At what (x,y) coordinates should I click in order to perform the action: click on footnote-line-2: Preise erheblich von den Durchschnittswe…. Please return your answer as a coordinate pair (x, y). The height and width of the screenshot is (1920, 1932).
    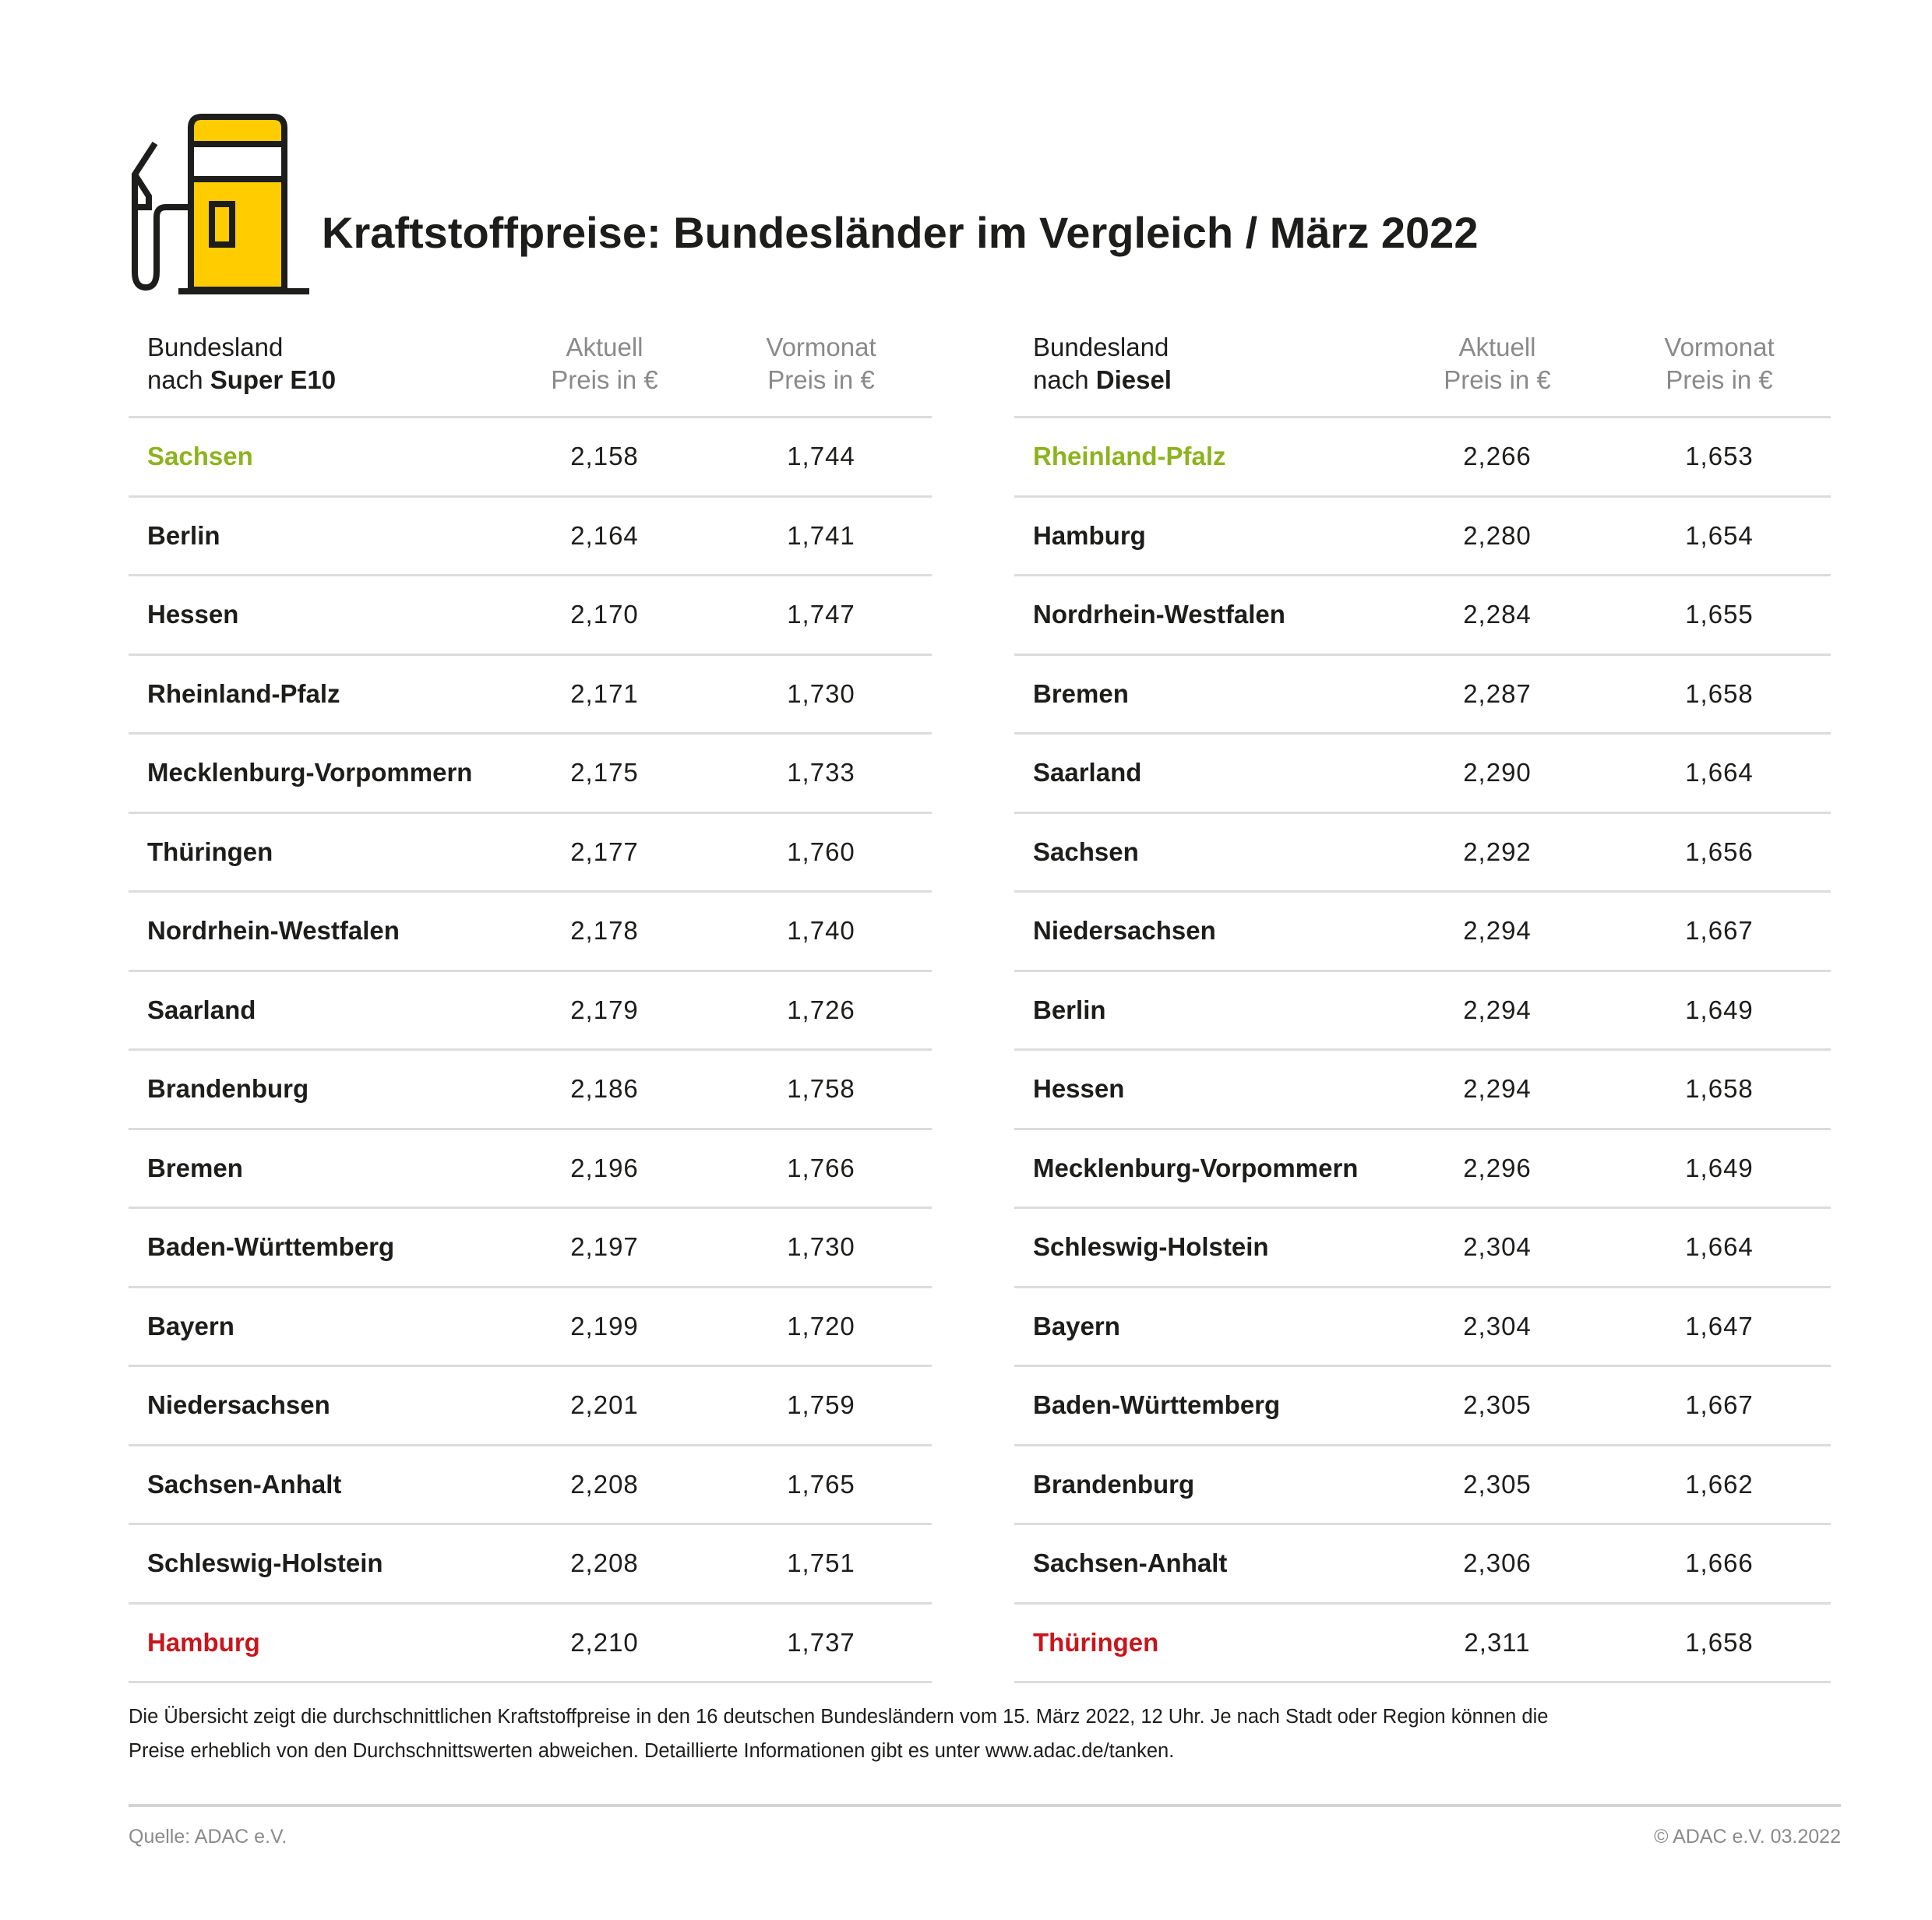
    Looking at the image, I should click on (652, 1751).